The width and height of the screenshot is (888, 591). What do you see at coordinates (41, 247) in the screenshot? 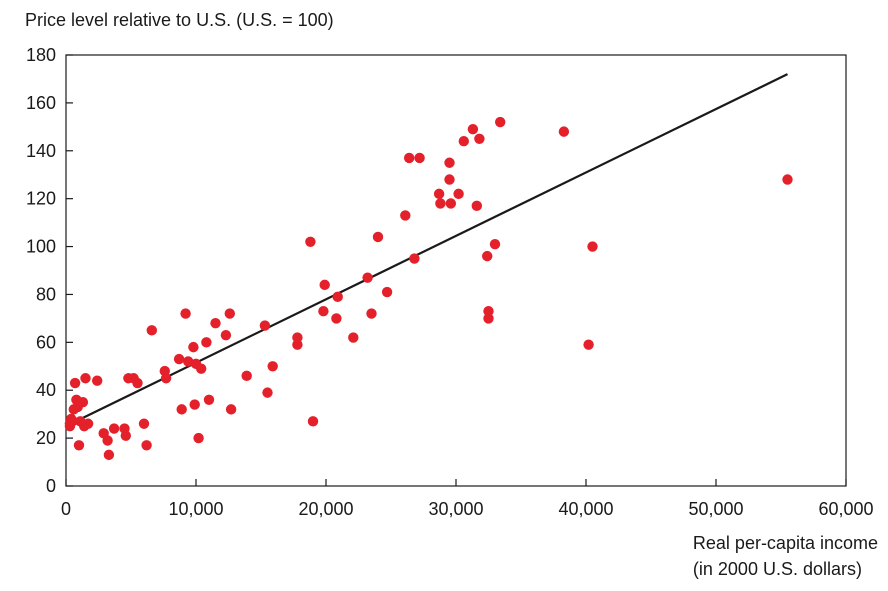
I see `y-tick-label: 100` at bounding box center [41, 247].